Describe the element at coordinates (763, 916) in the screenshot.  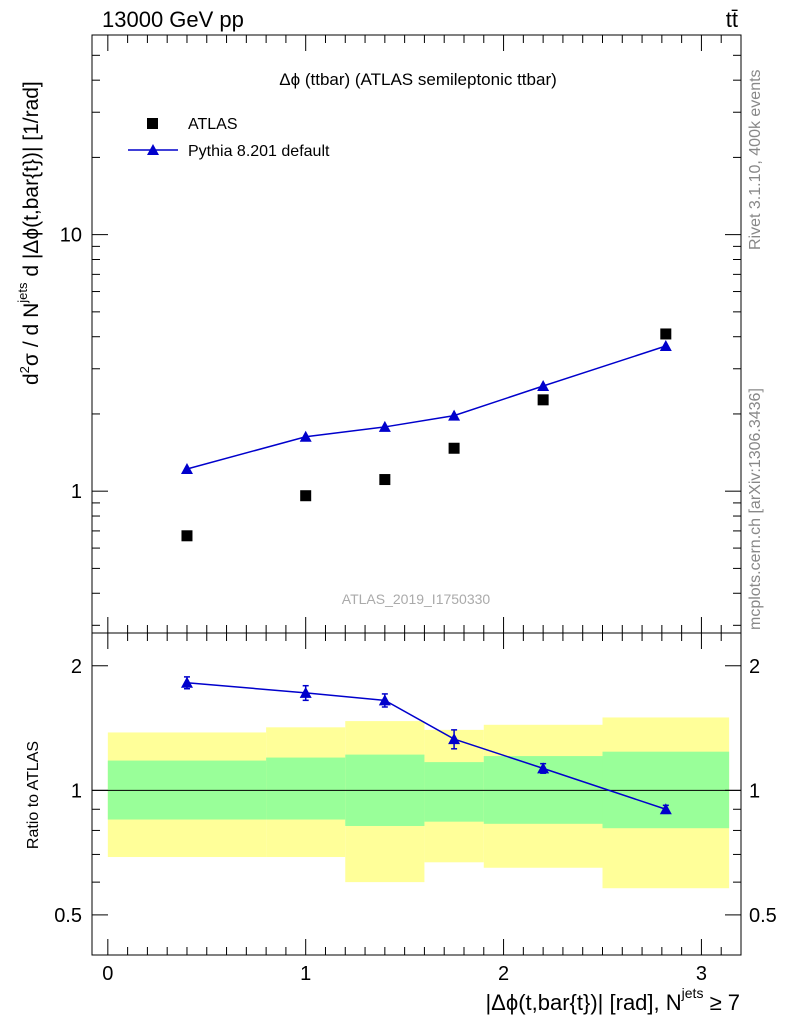
I see `ratio-y-tick-label-right: 0.5` at that location.